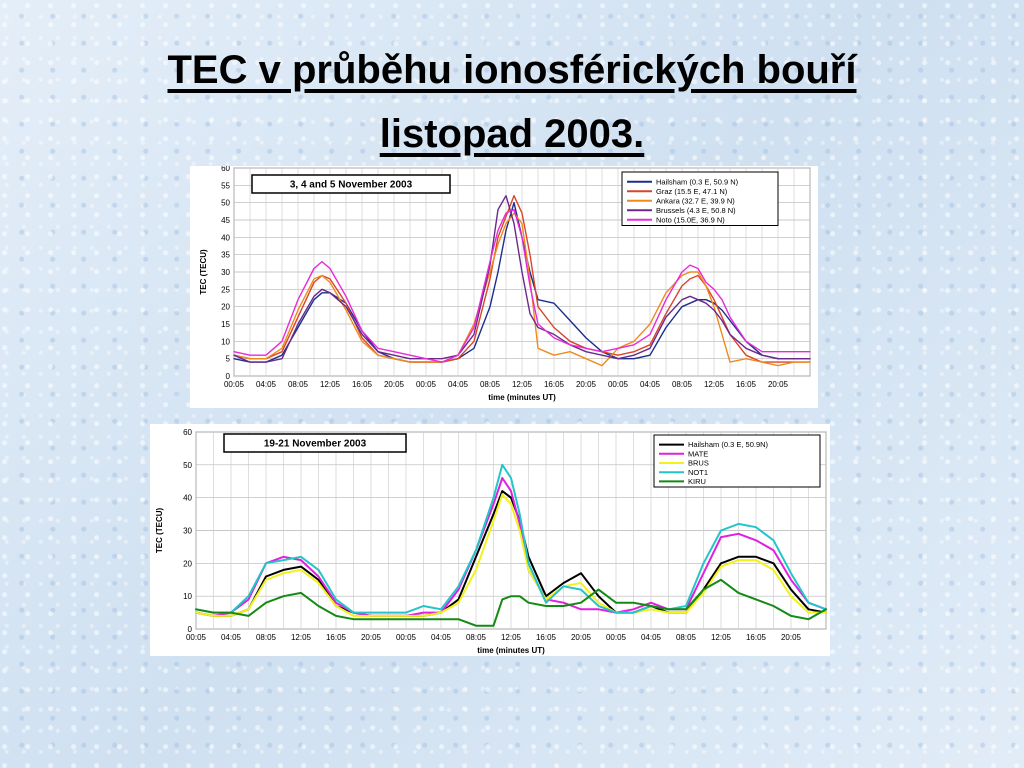 Image resolution: width=1024 pixels, height=768 pixels. What do you see at coordinates (225, 255) in the screenshot?
I see `y-tick-label: 35` at bounding box center [225, 255].